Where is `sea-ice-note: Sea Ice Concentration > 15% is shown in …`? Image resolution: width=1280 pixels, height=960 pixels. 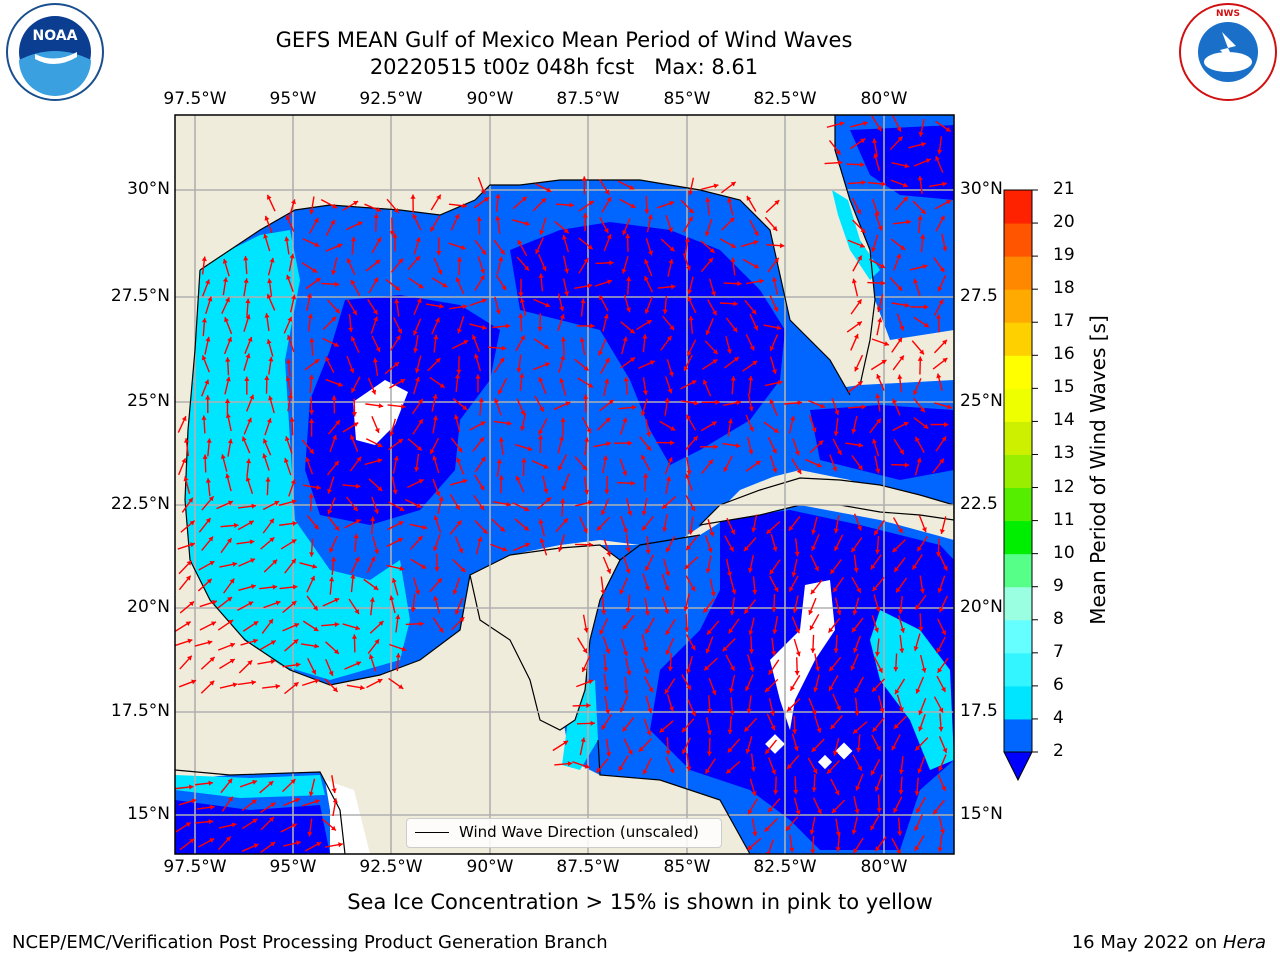
sea-ice-note: Sea Ice Concentration > 15% is shown in … is located at coordinates (640, 902).